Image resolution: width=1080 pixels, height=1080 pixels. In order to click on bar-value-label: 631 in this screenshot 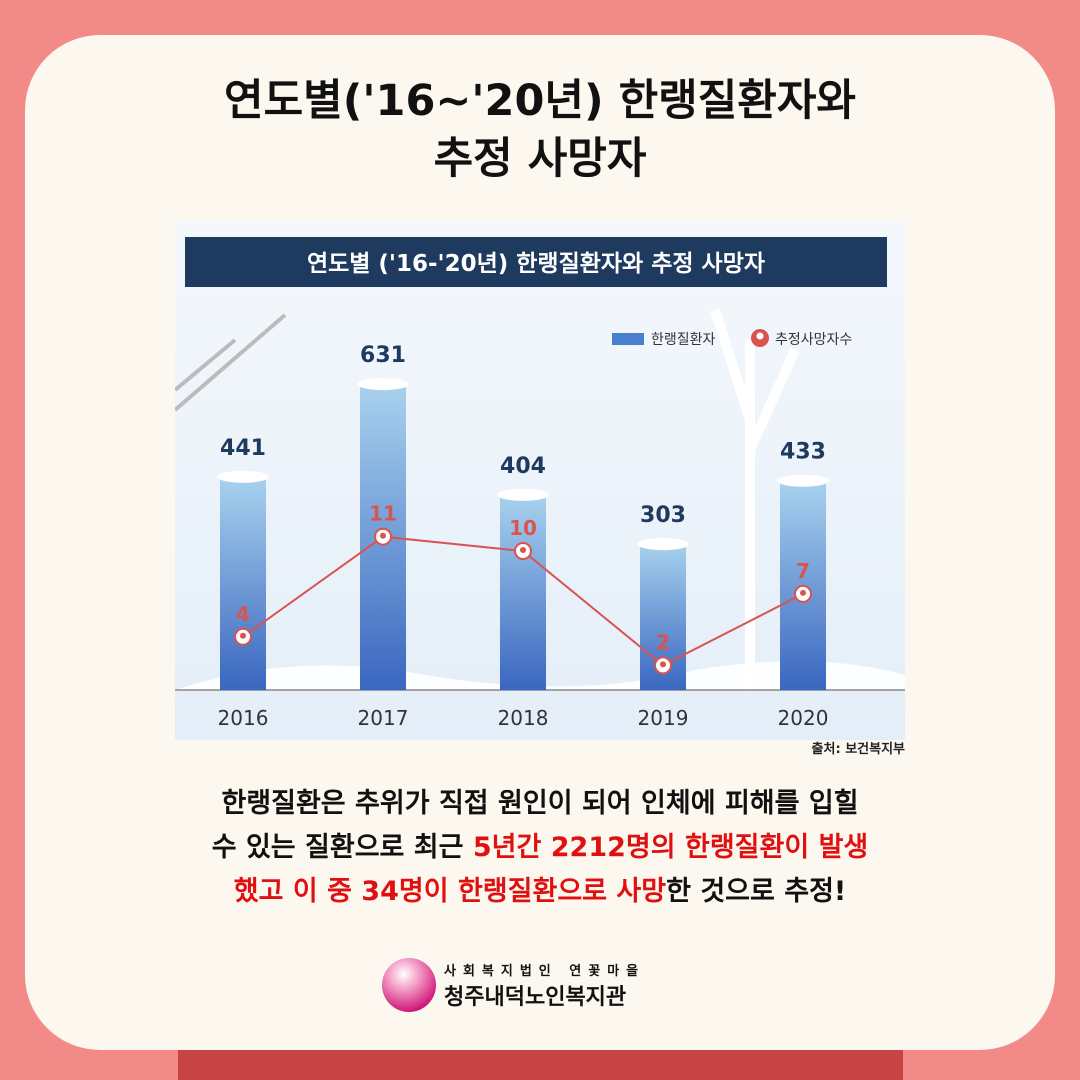, I will do `click(383, 355)`.